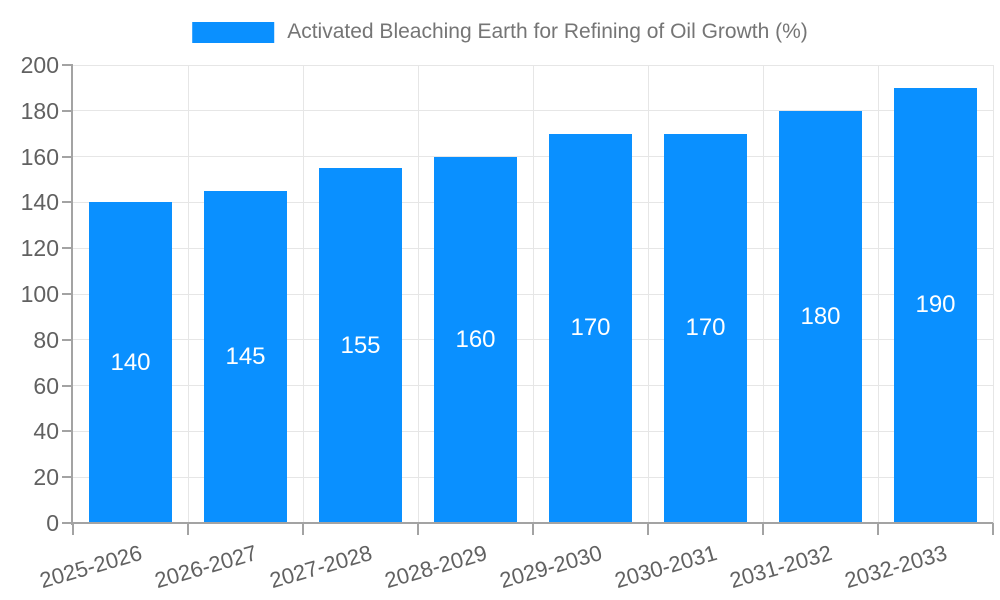 This screenshot has width=1000, height=600. What do you see at coordinates (91, 567) in the screenshot?
I see `x-axis-label: 2025-2026` at bounding box center [91, 567].